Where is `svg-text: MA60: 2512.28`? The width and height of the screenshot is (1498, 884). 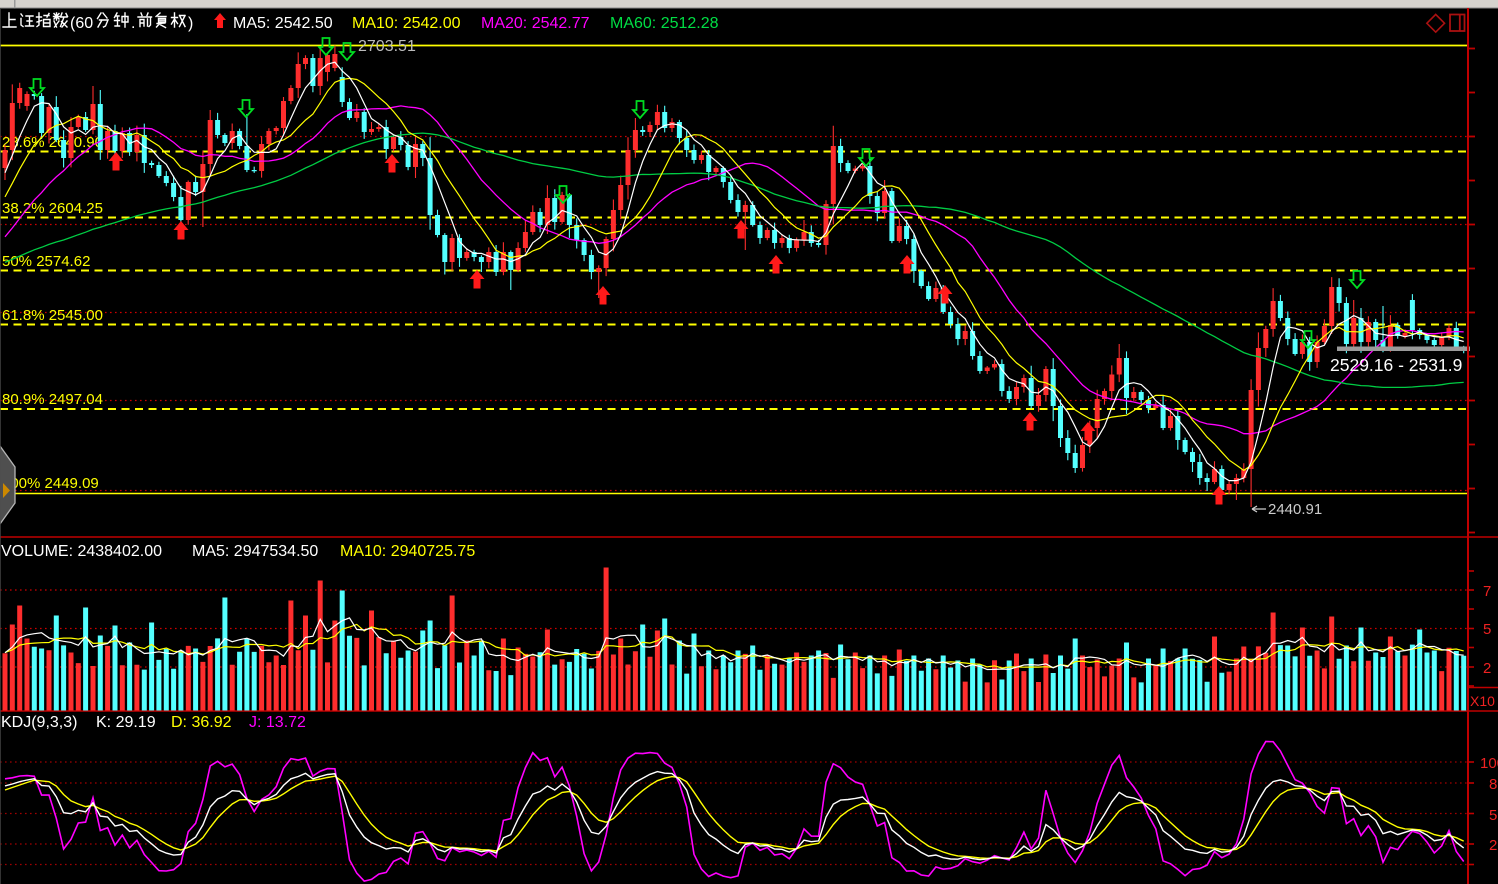
svg-text: MA60: 2512.28 is located at coordinates (664, 23).